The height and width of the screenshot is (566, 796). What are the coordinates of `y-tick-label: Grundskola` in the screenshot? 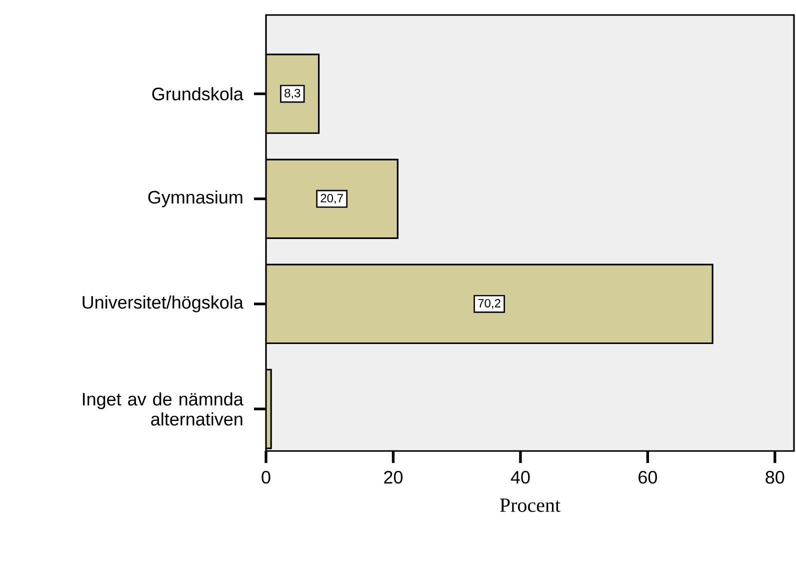 It's located at (198, 93).